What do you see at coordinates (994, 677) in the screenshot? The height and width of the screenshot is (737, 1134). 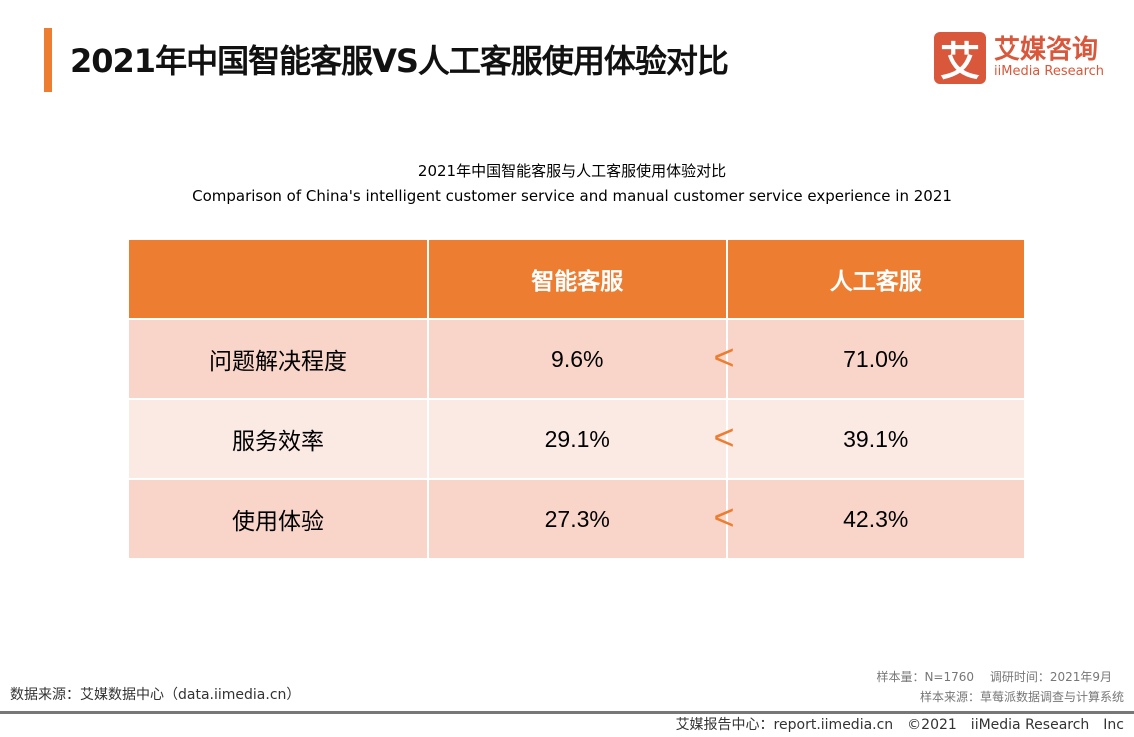 I see `sample-info: 样本量：N=1760 调研时间：2021年9月` at bounding box center [994, 677].